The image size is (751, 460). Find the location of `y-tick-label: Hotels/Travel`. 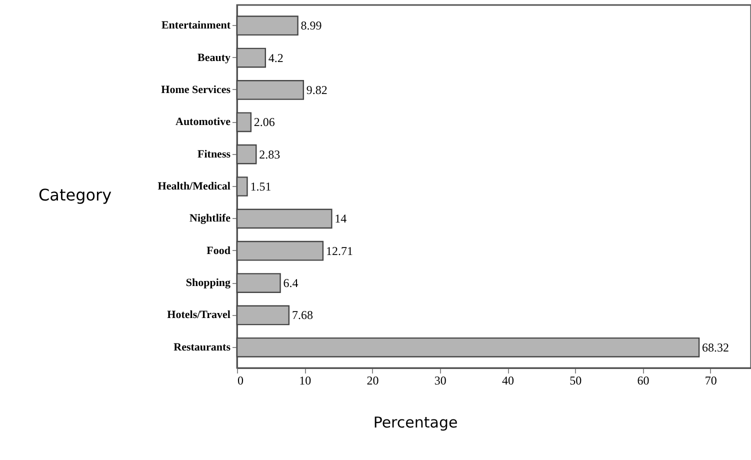

y-tick-label: Hotels/Travel is located at coordinates (198, 315).